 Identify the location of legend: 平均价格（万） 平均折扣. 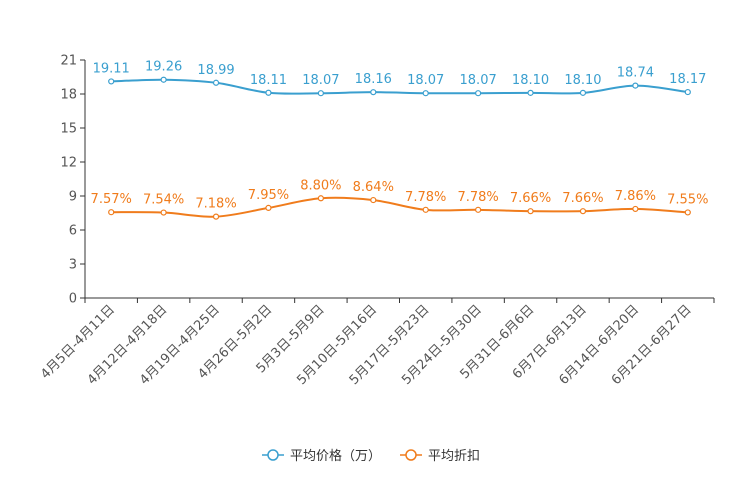
(371, 456).